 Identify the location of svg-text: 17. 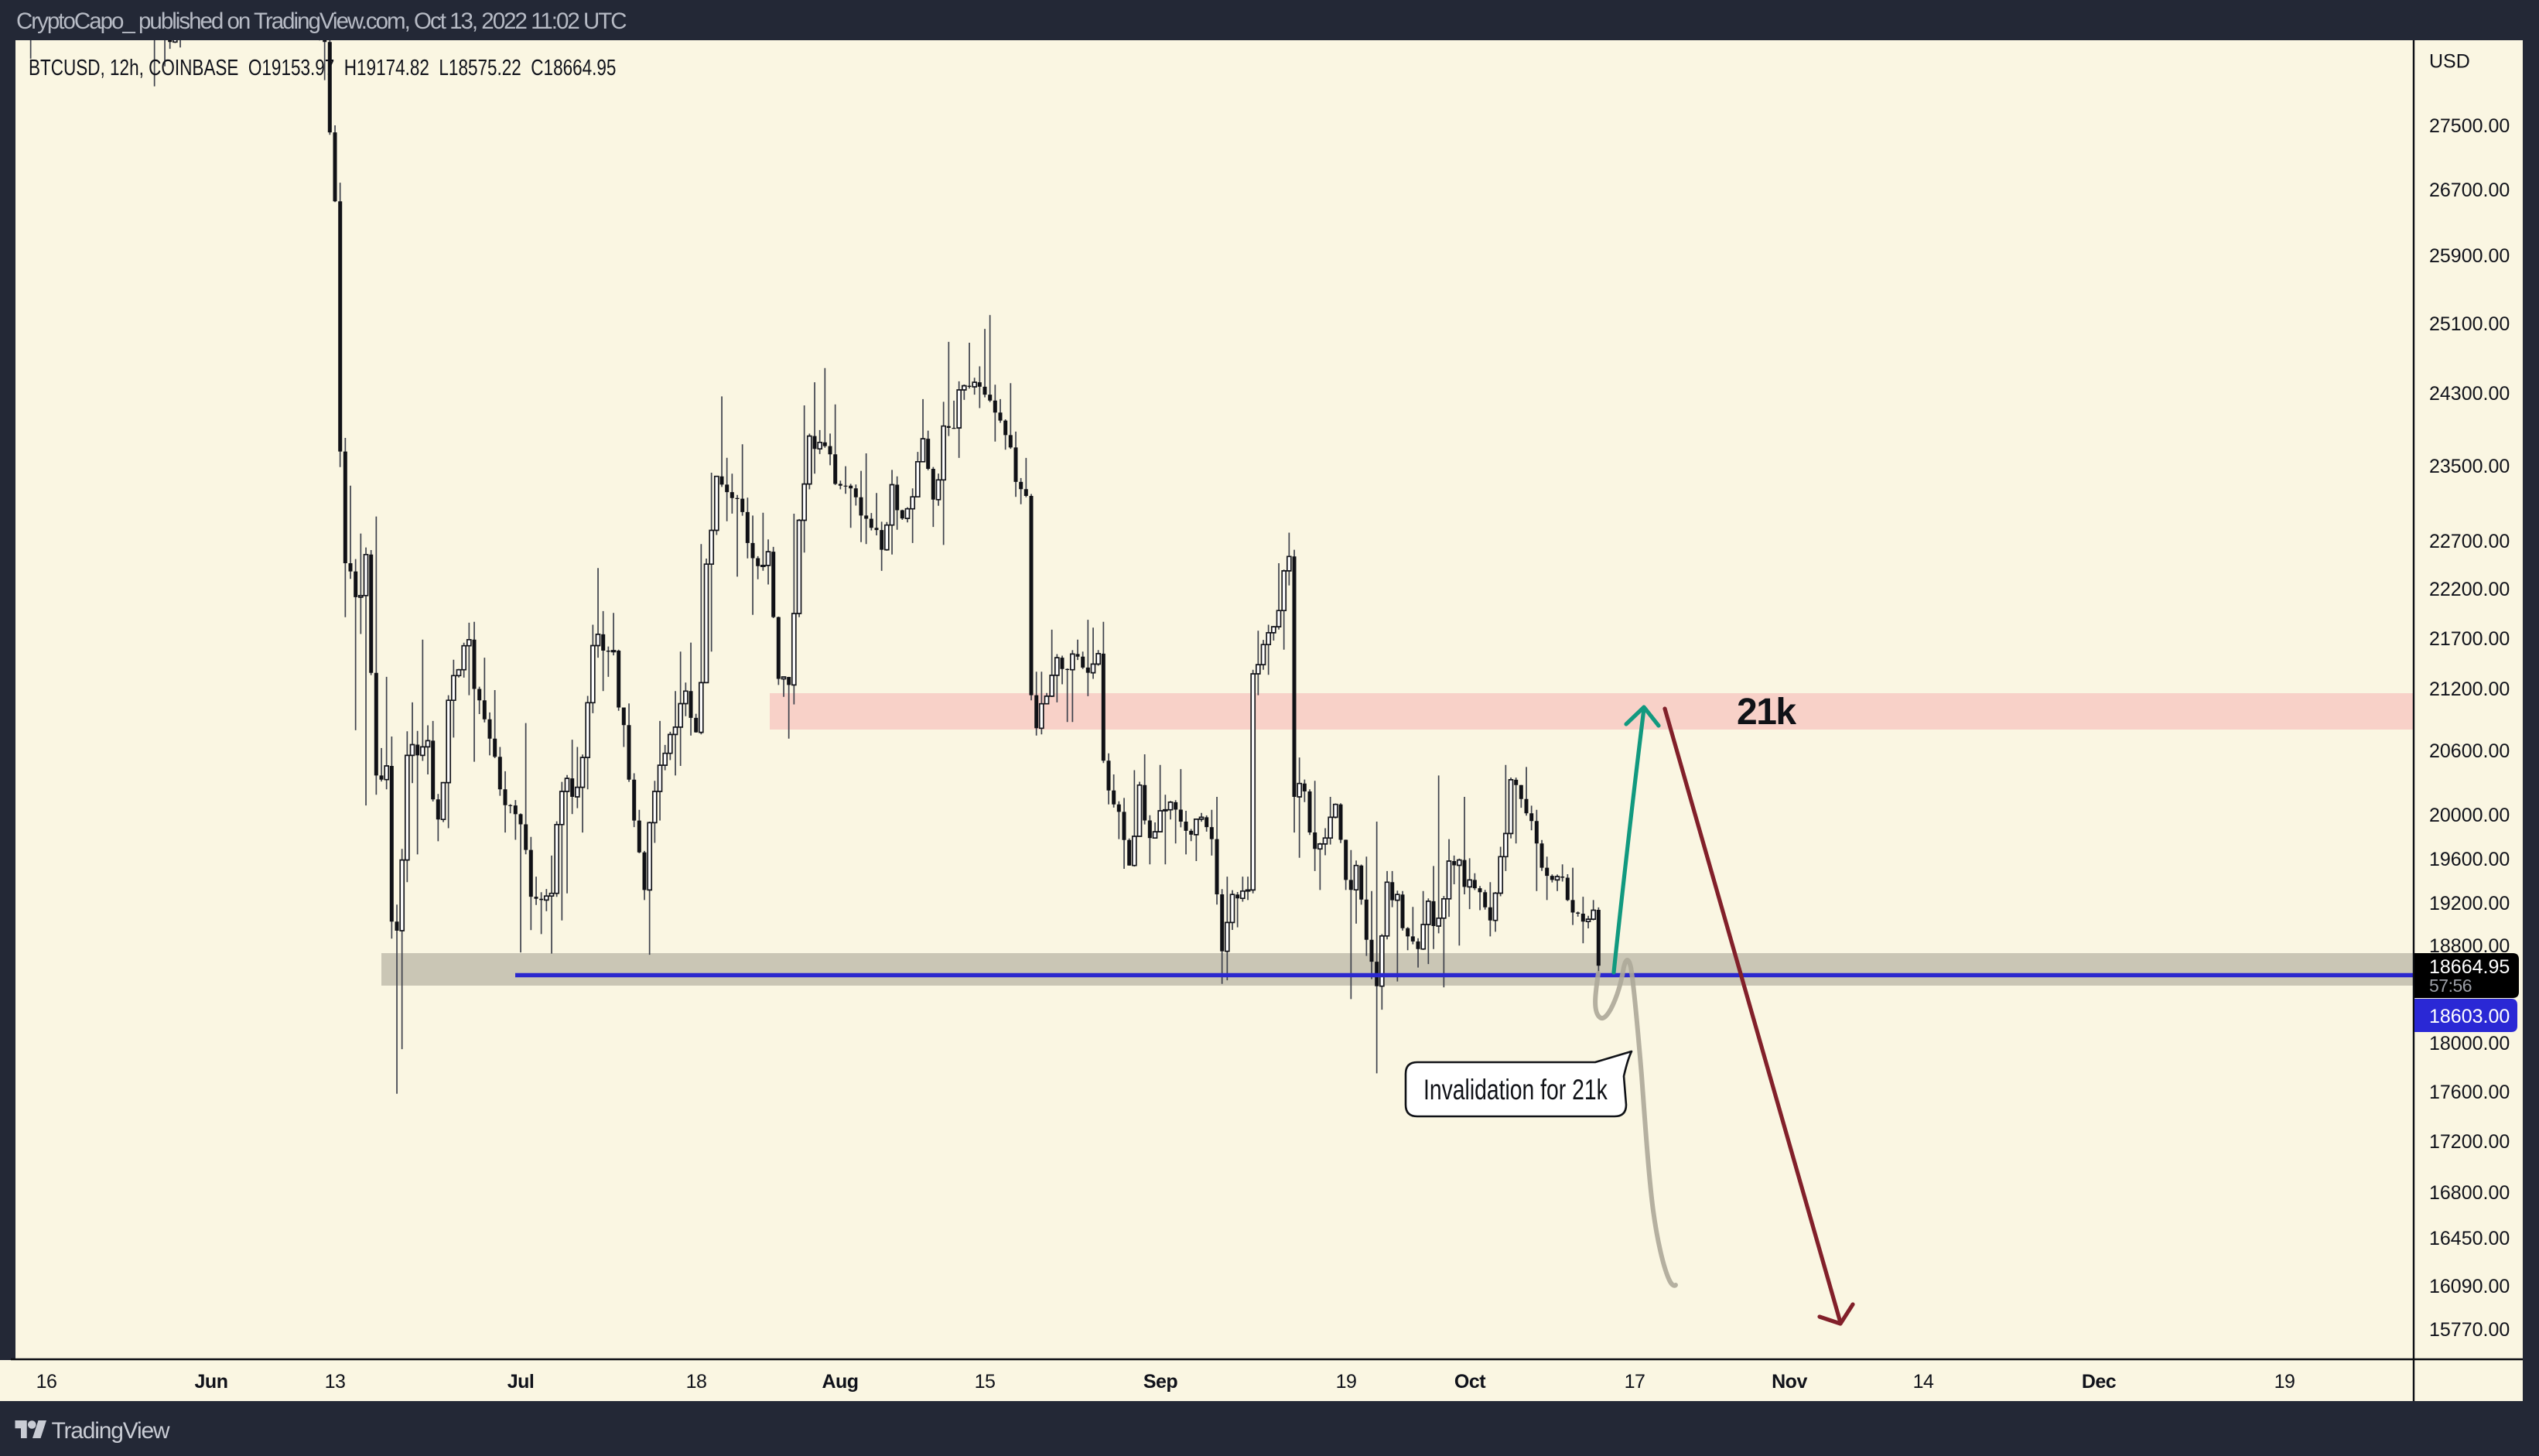
(1635, 1382).